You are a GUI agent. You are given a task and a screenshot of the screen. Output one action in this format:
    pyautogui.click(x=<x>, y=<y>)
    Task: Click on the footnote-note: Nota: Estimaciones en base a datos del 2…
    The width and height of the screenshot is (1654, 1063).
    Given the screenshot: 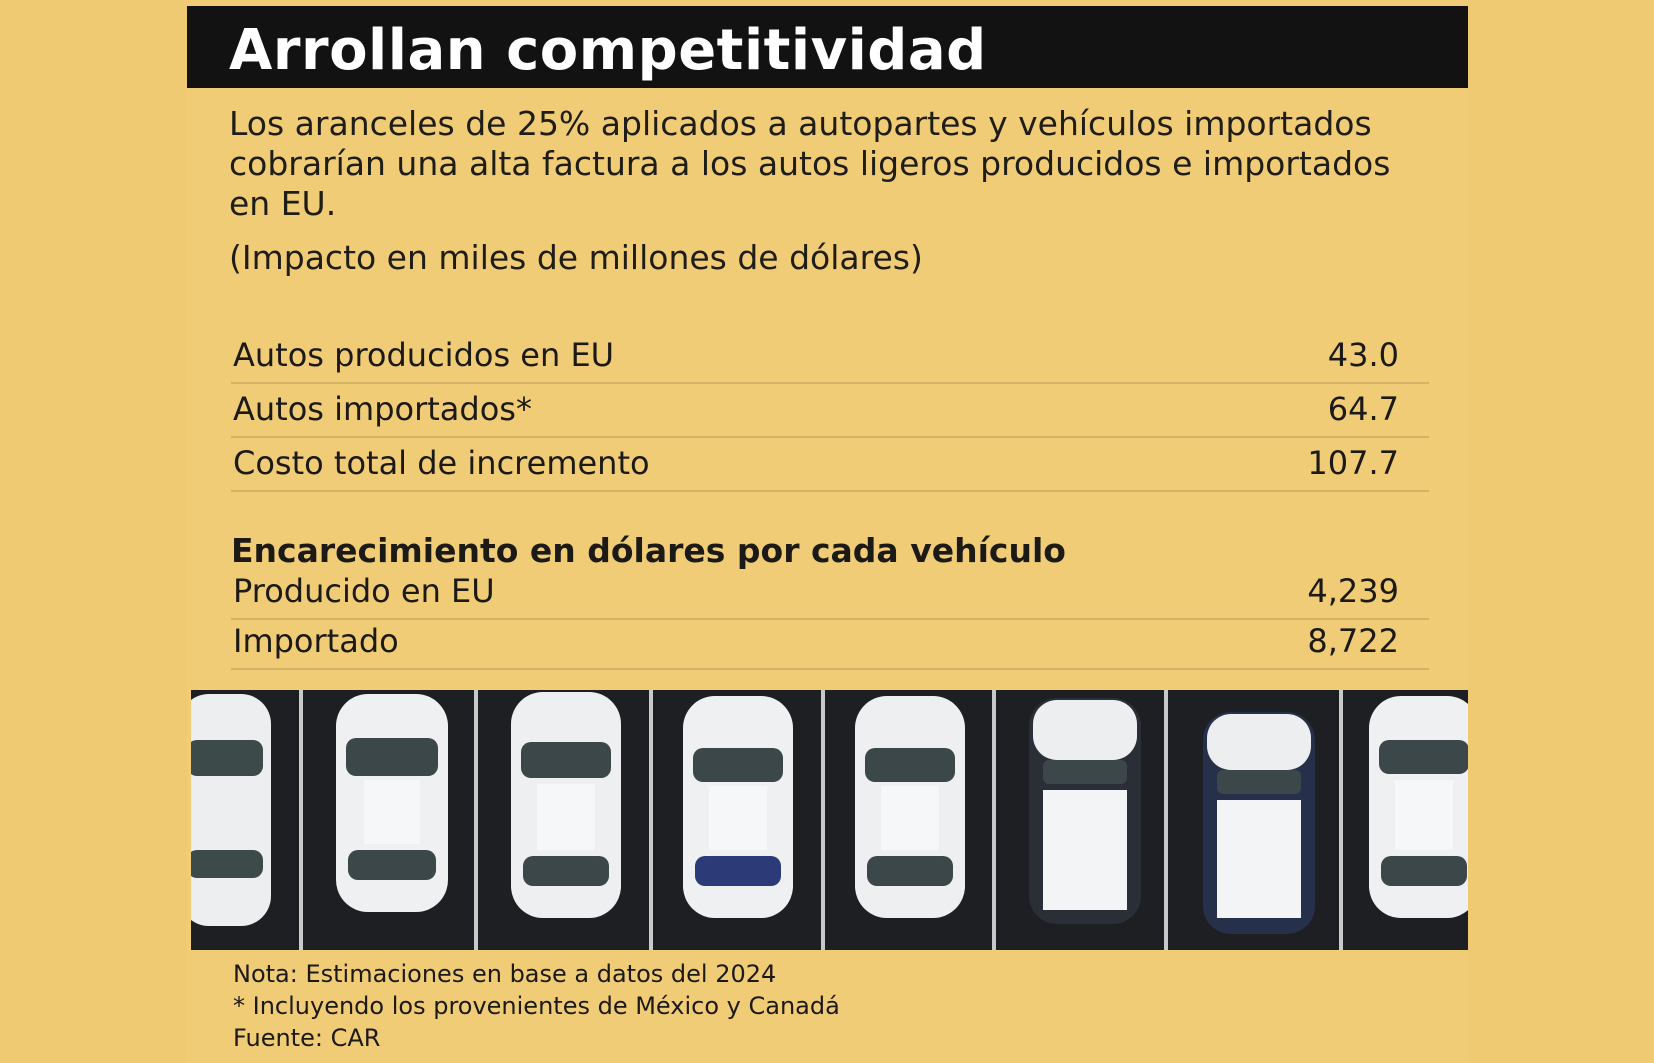 What is the action you would take?
    pyautogui.click(x=505, y=974)
    